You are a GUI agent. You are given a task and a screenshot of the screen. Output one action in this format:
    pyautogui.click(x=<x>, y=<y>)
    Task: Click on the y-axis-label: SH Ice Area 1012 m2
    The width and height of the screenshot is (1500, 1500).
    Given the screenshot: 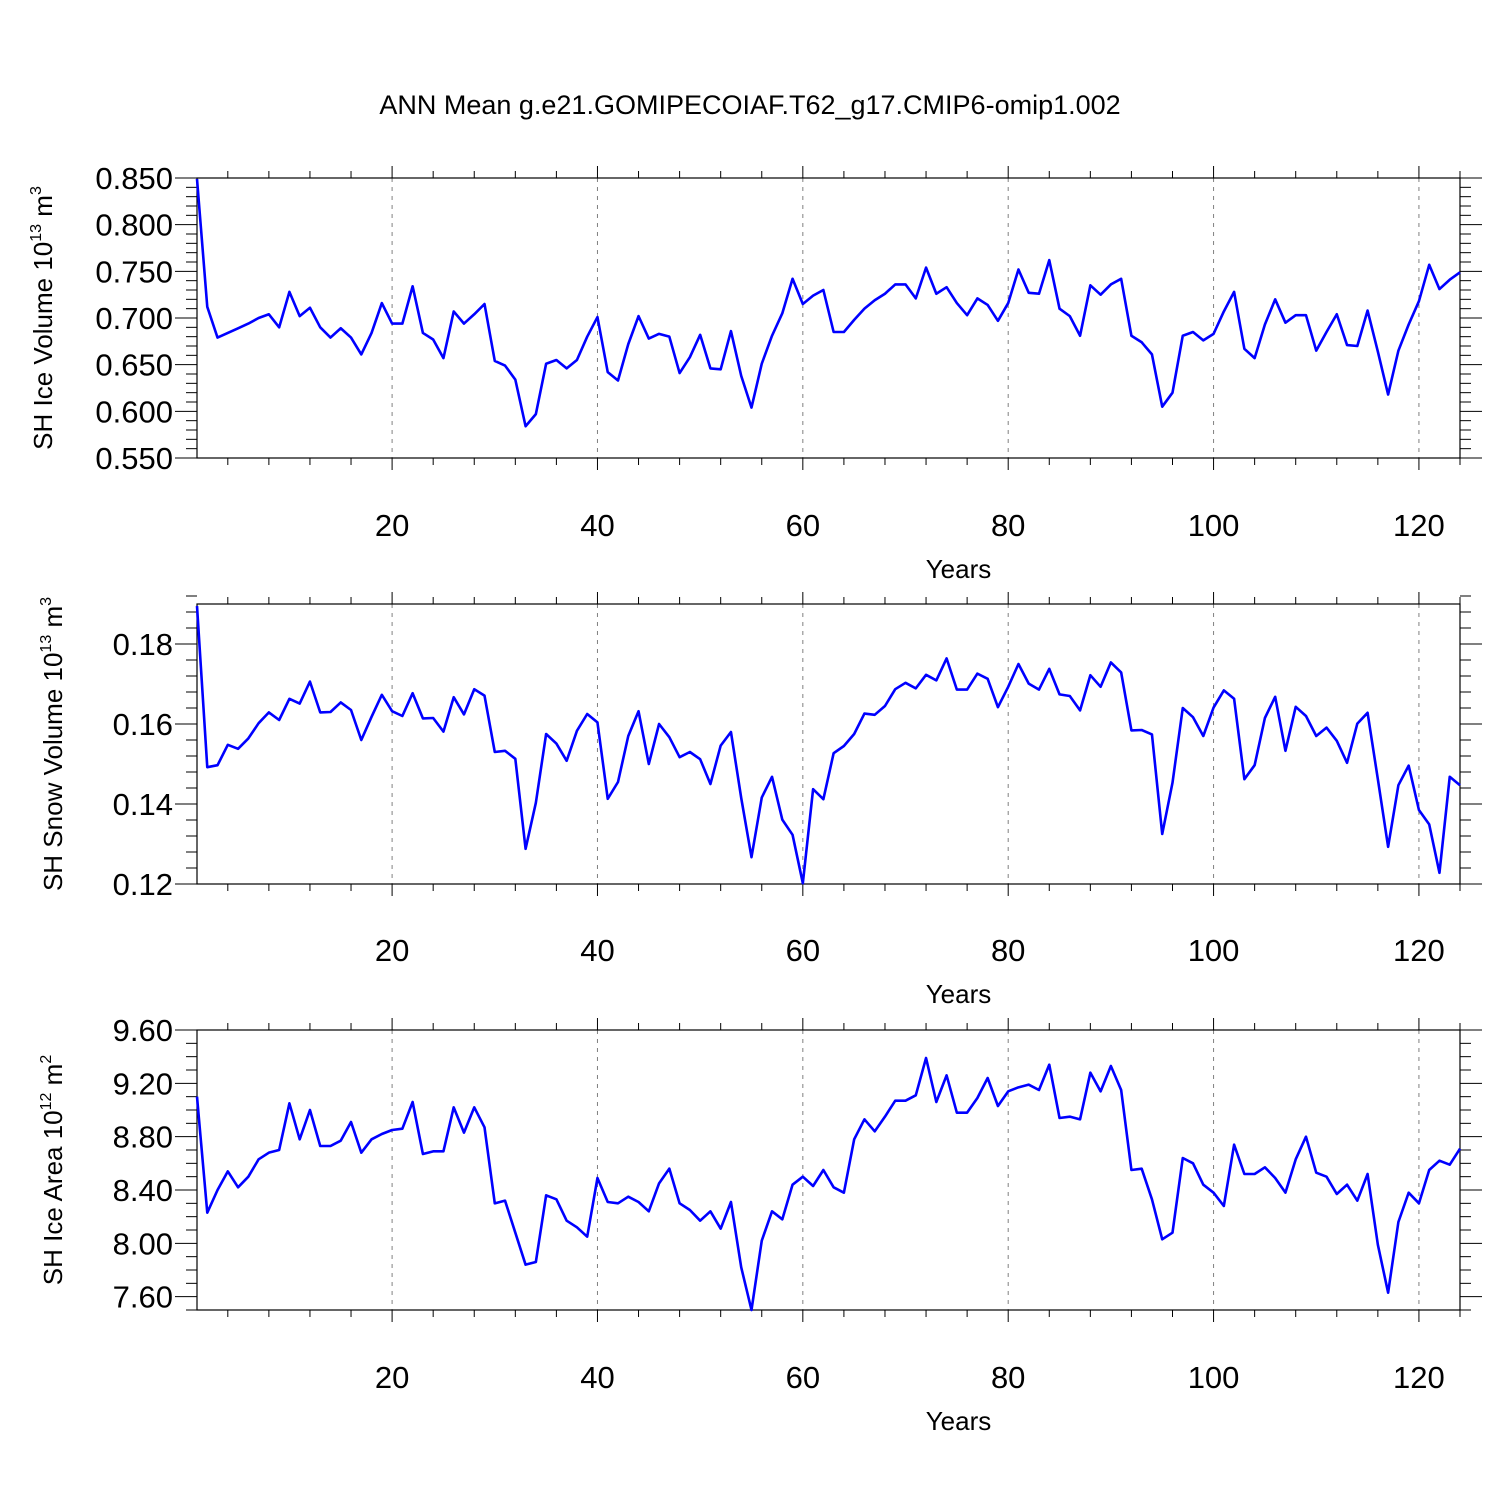 What is the action you would take?
    pyautogui.click(x=53, y=1170)
    